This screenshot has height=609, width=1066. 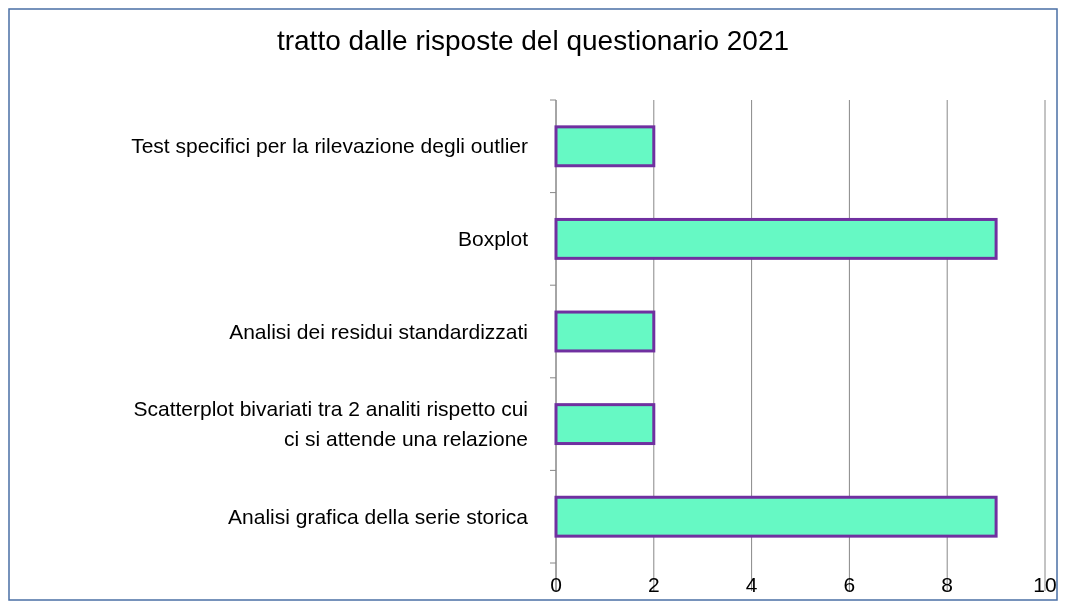 I want to click on chart-title: tratto dalle risposte del questionario 2021, so click(x=533, y=40).